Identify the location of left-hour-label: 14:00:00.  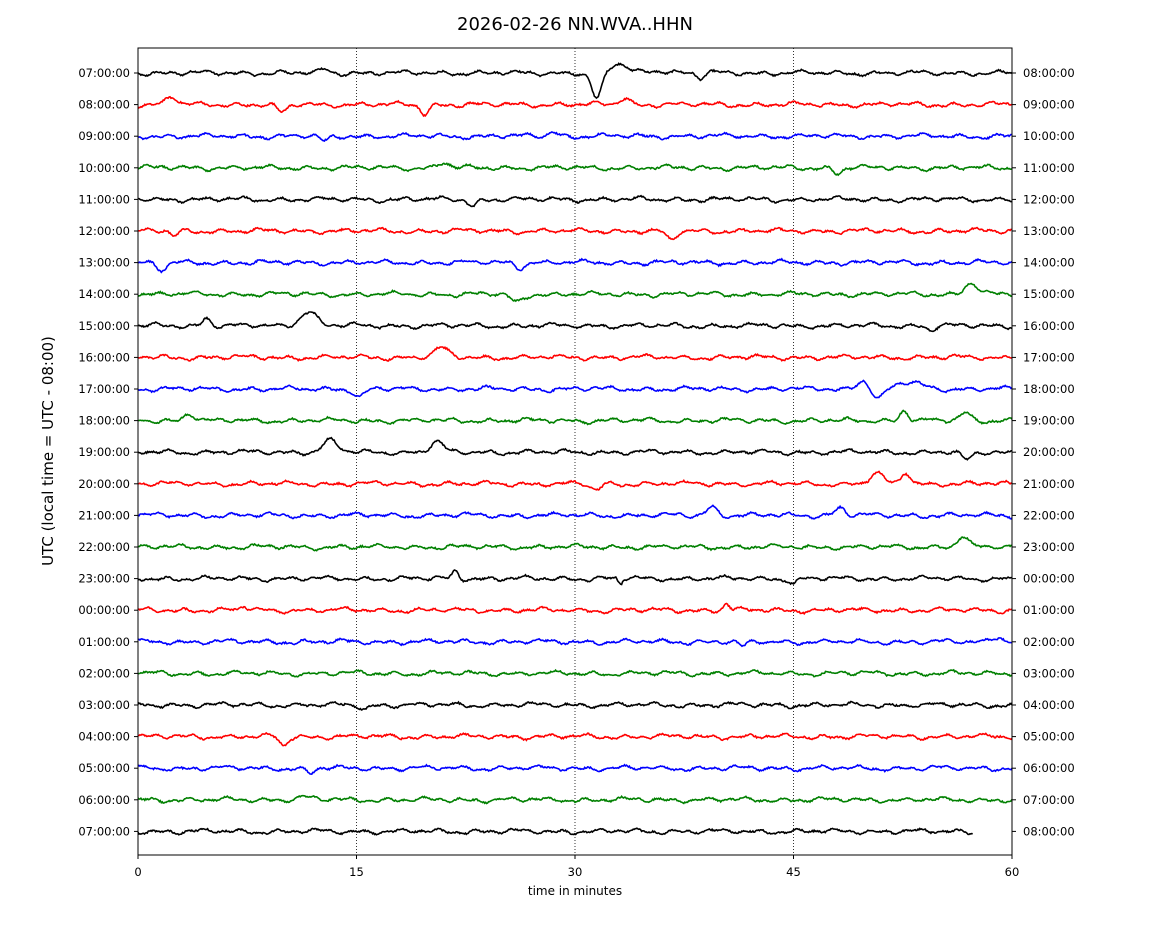
(104, 294).